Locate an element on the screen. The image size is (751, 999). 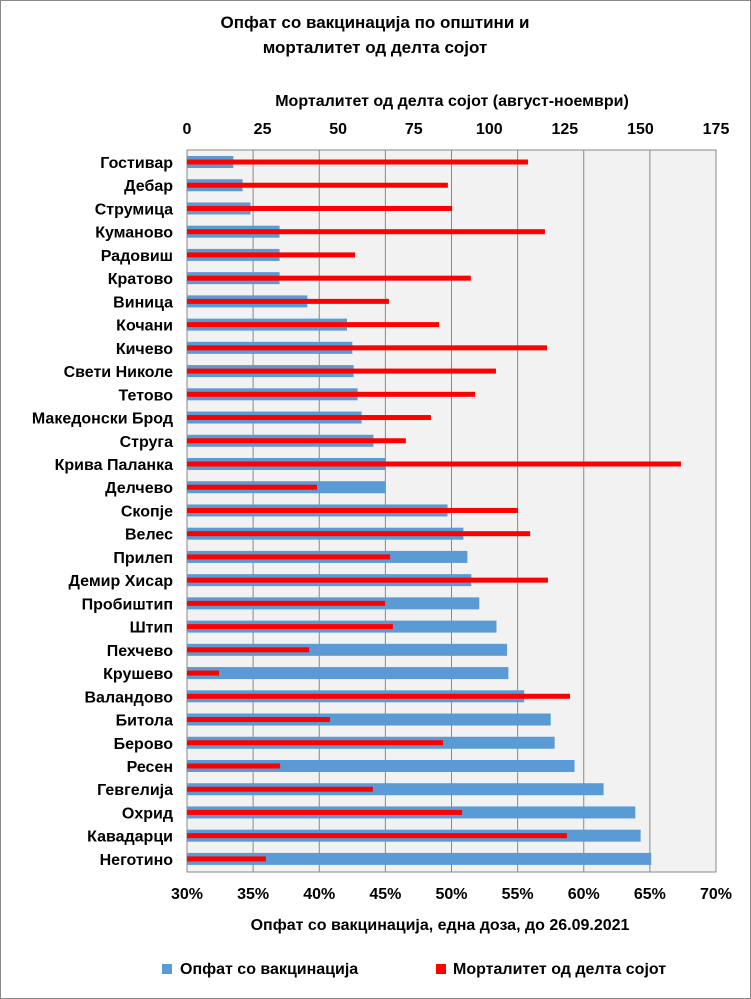
category-label: Кочани is located at coordinates (144, 326).